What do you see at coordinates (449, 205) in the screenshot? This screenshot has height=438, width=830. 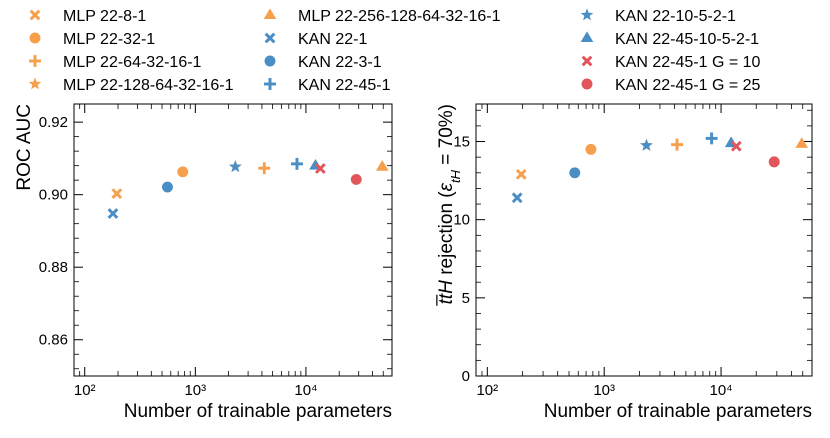 I see `y-axis-label: t̅tH rejection (εtH = 70%)` at bounding box center [449, 205].